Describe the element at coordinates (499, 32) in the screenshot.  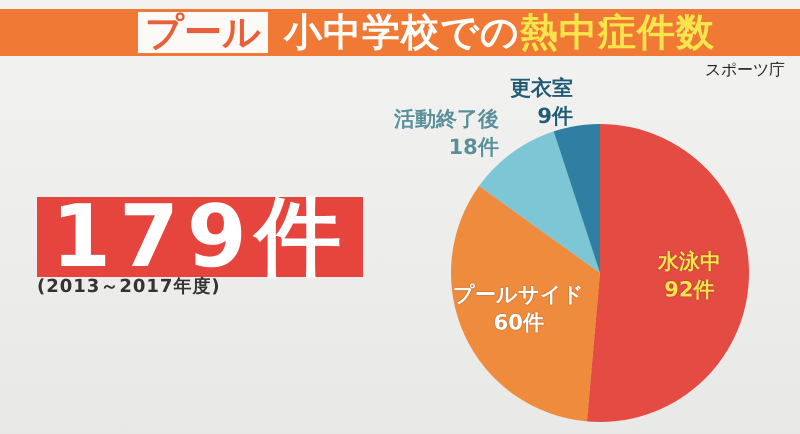
I see `chart-title: 小中学校での熱中症件数` at that location.